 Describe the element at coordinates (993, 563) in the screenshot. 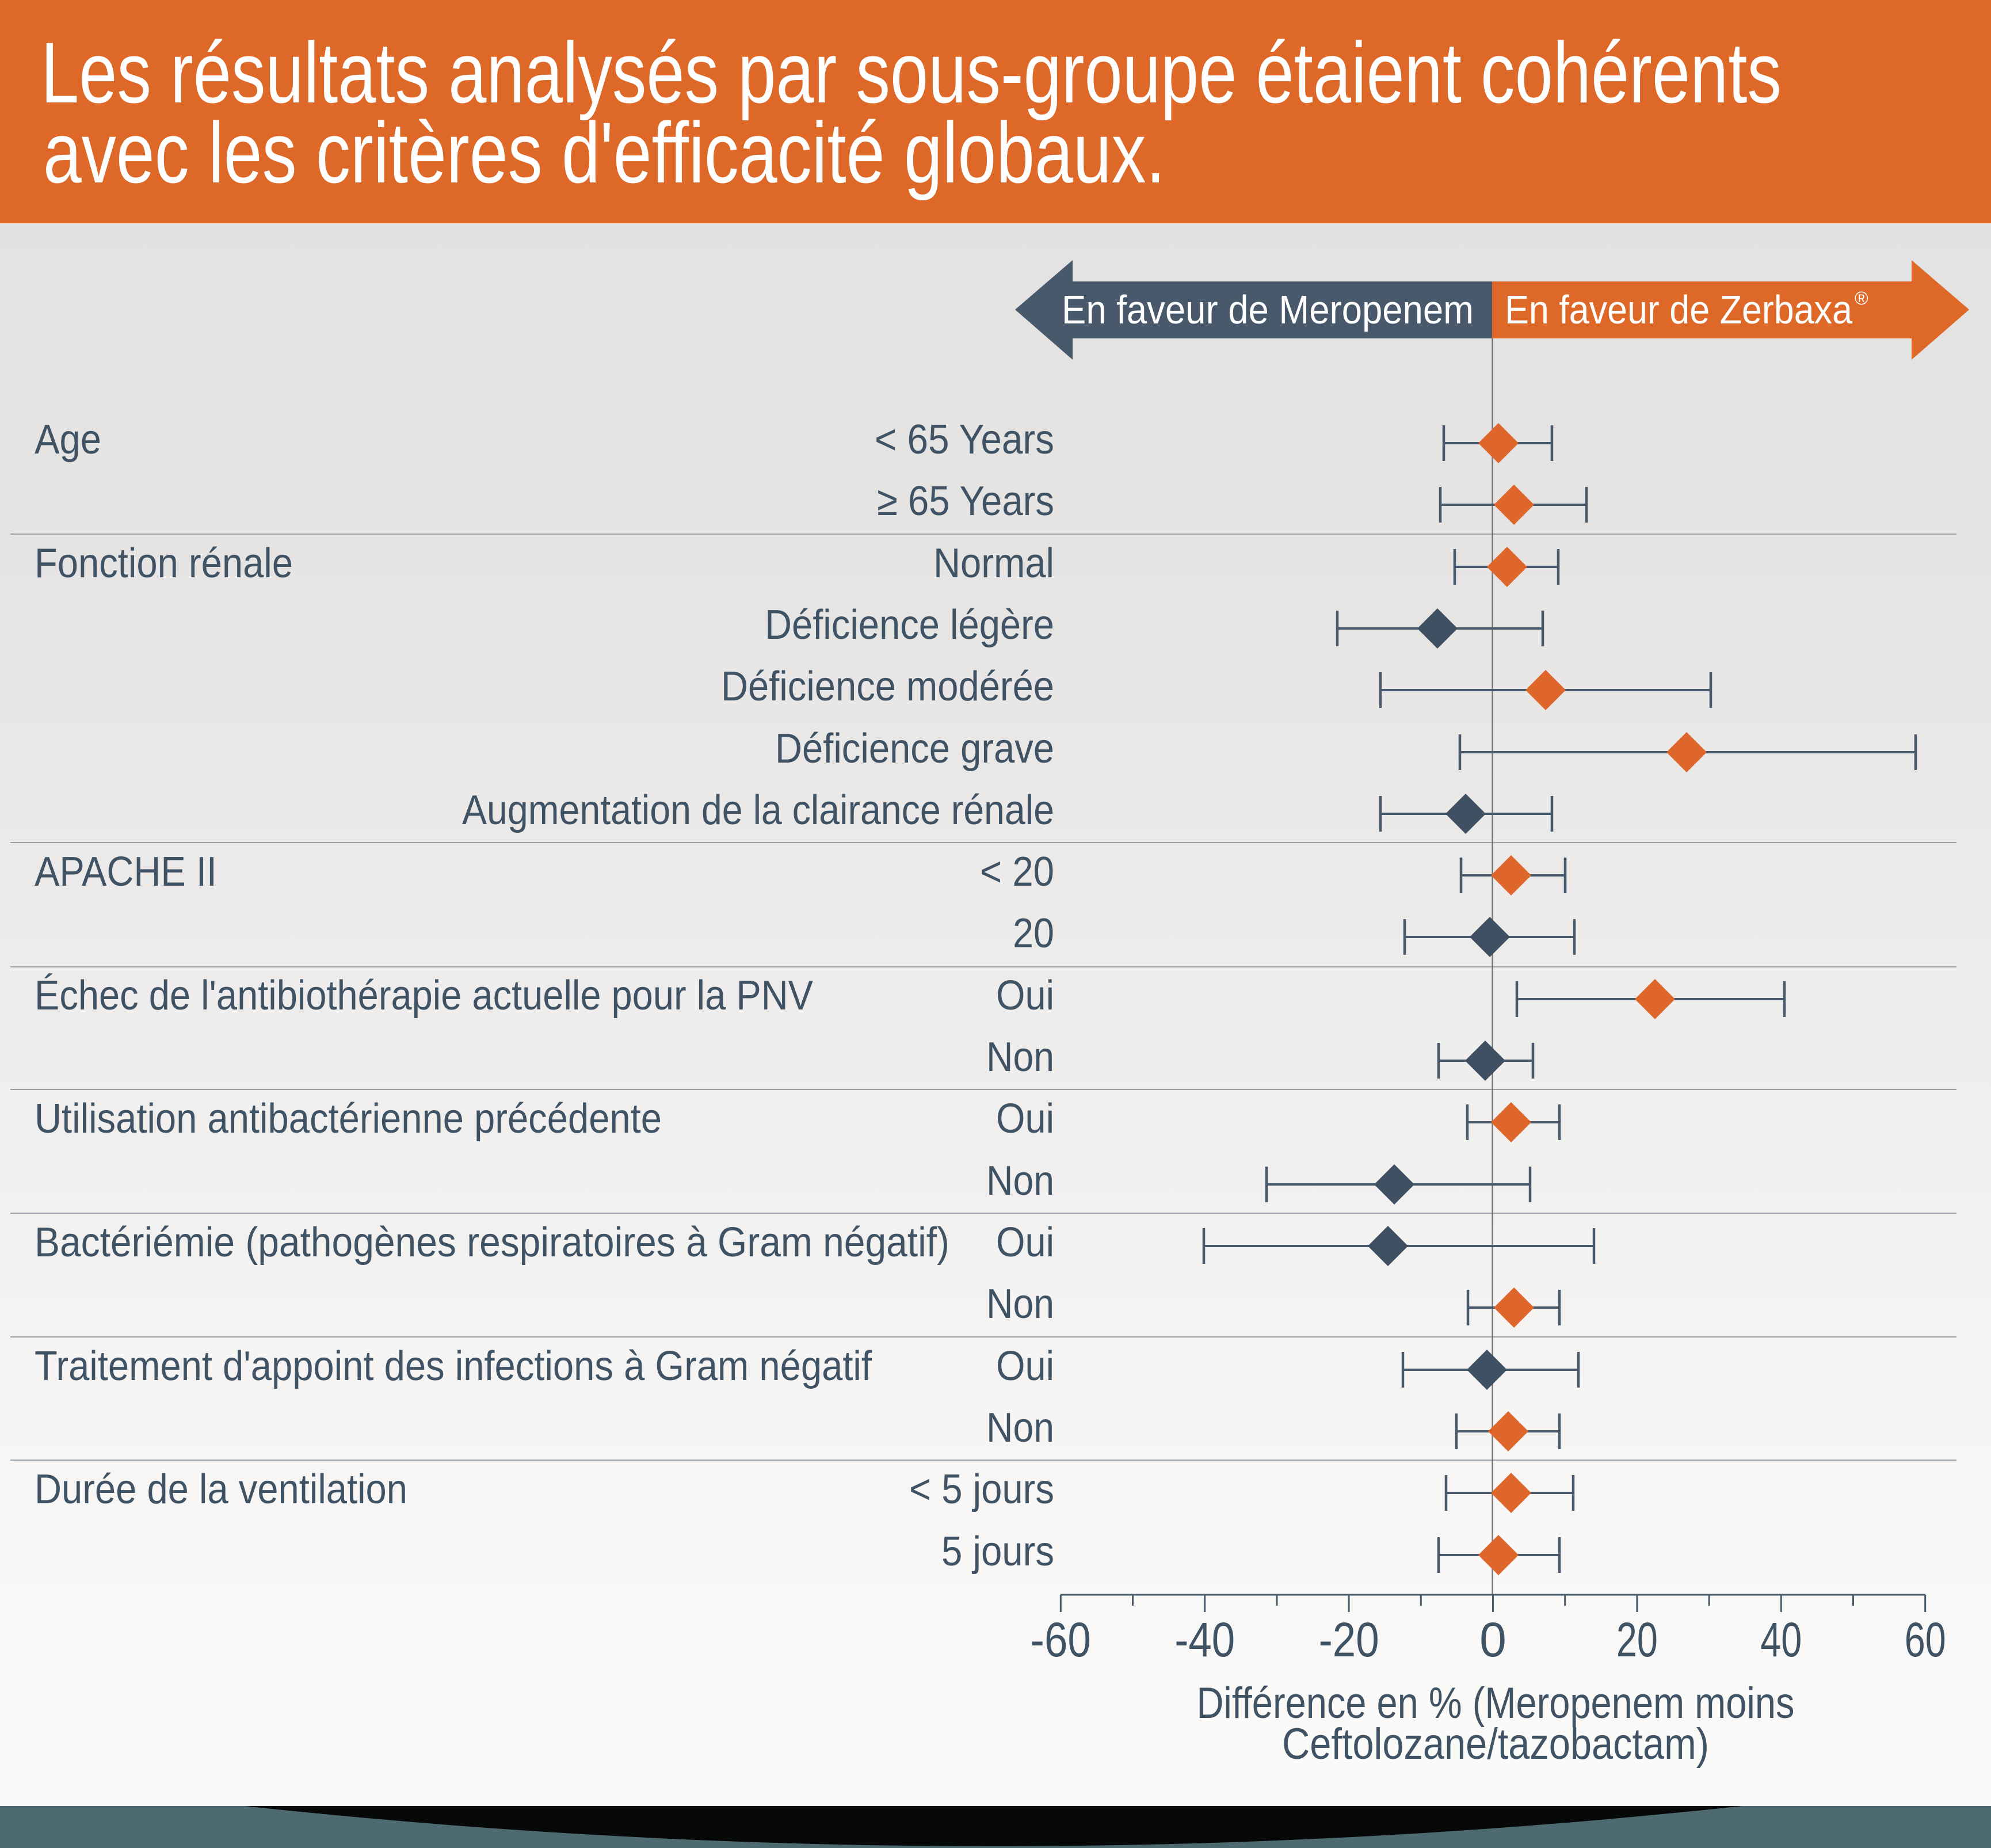

I see `svg-text: Normal` at that location.